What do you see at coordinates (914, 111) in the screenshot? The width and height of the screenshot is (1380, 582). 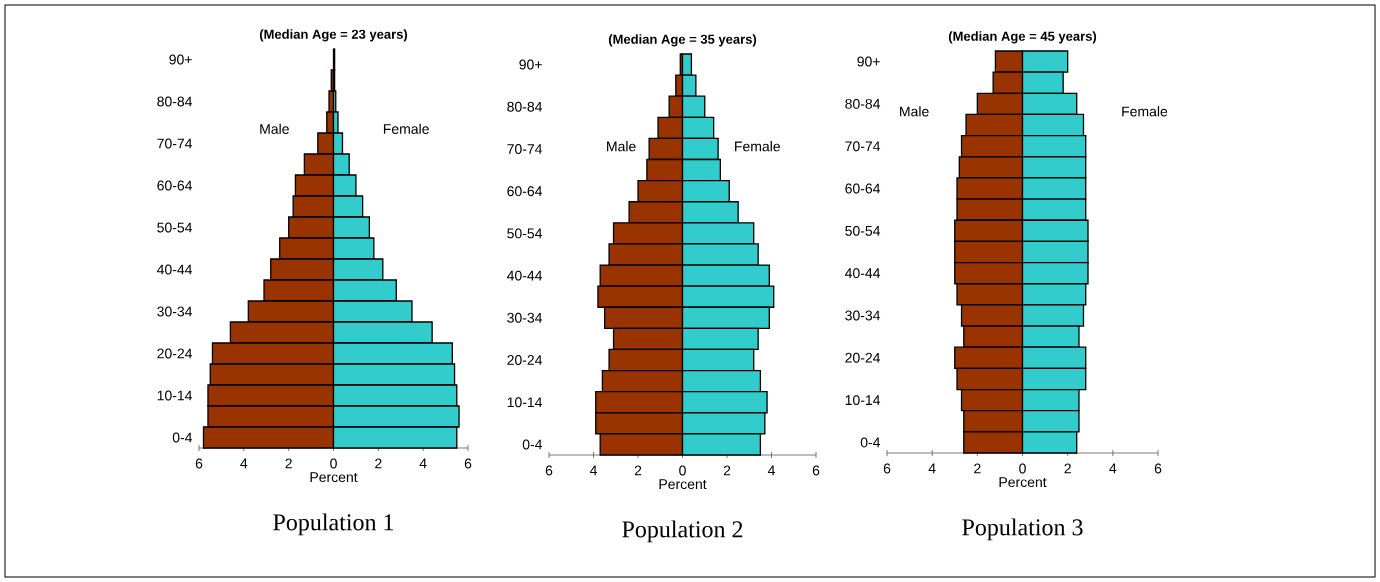 I see `text: Male` at bounding box center [914, 111].